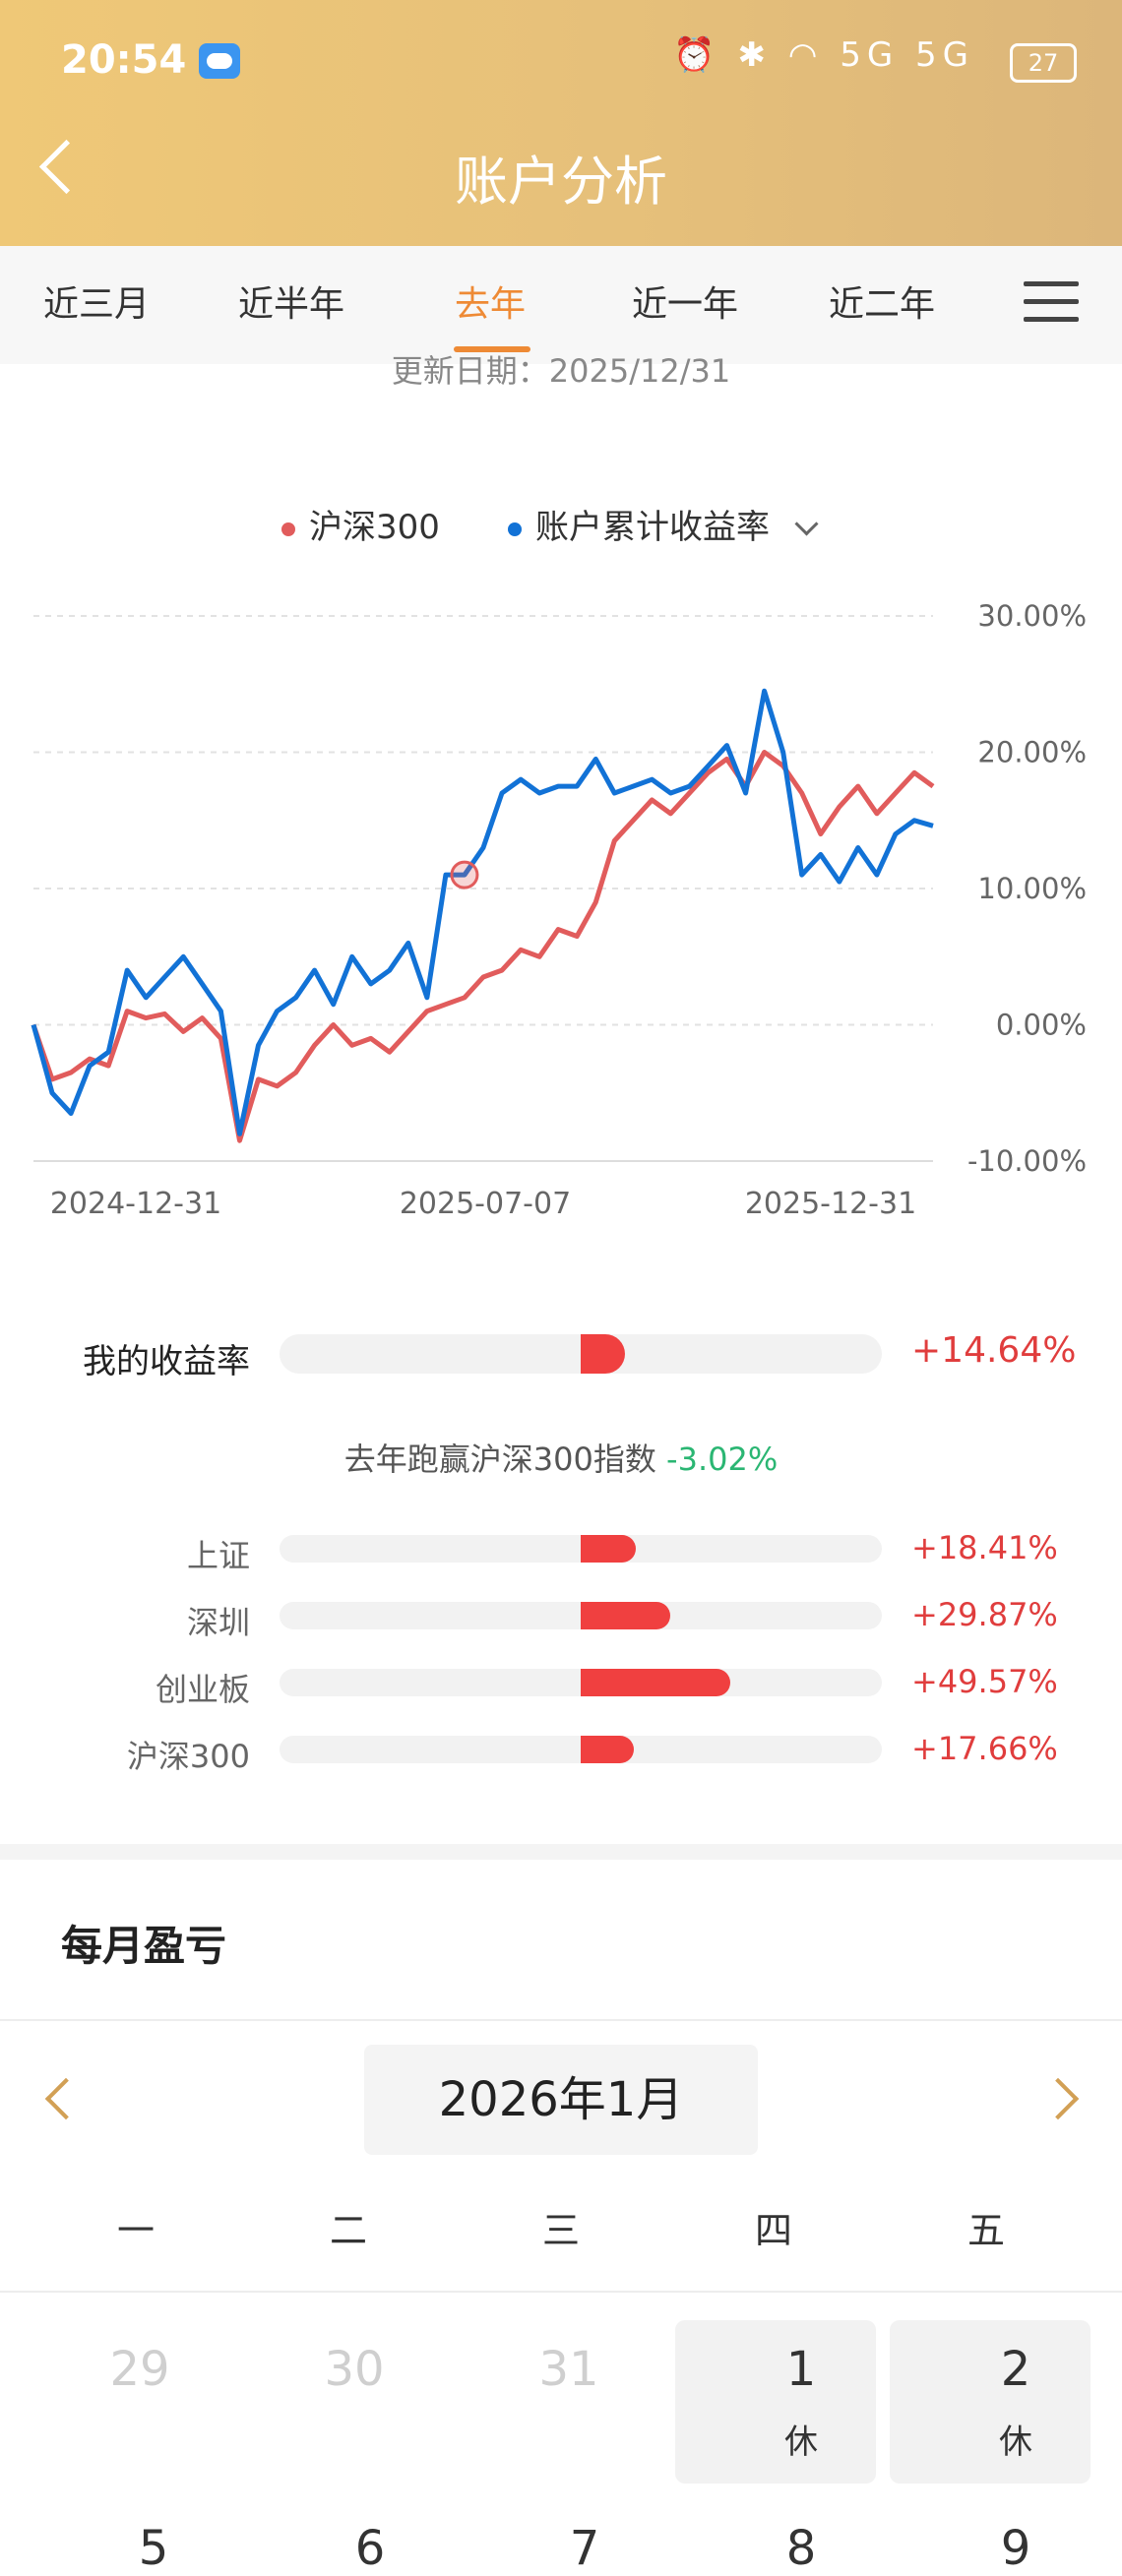 Image resolution: width=1122 pixels, height=2576 pixels. What do you see at coordinates (561, 1852) in the screenshot?
I see `section-divider` at bounding box center [561, 1852].